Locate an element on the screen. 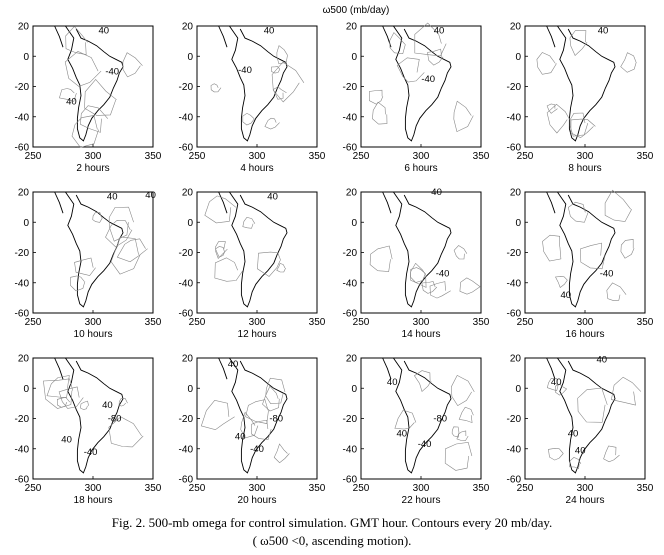 This screenshot has width=664, height=555. contour-label: -80 is located at coordinates (276, 419).